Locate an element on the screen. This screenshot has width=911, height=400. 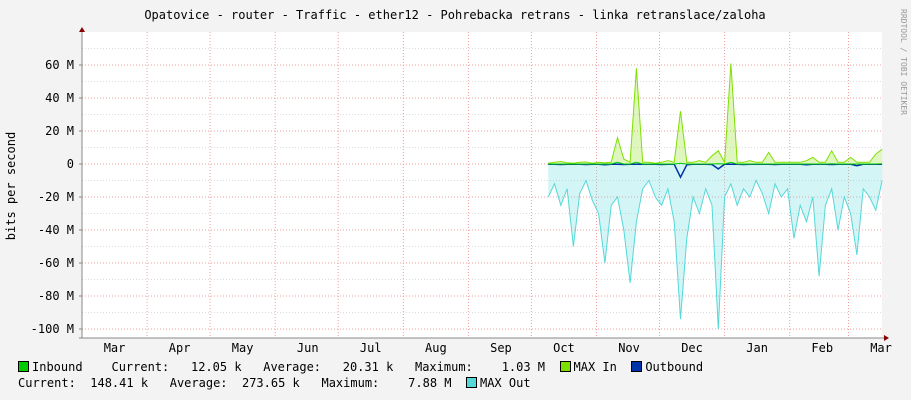
outbound-maximum-label: Maximum: is located at coordinates (350, 383).